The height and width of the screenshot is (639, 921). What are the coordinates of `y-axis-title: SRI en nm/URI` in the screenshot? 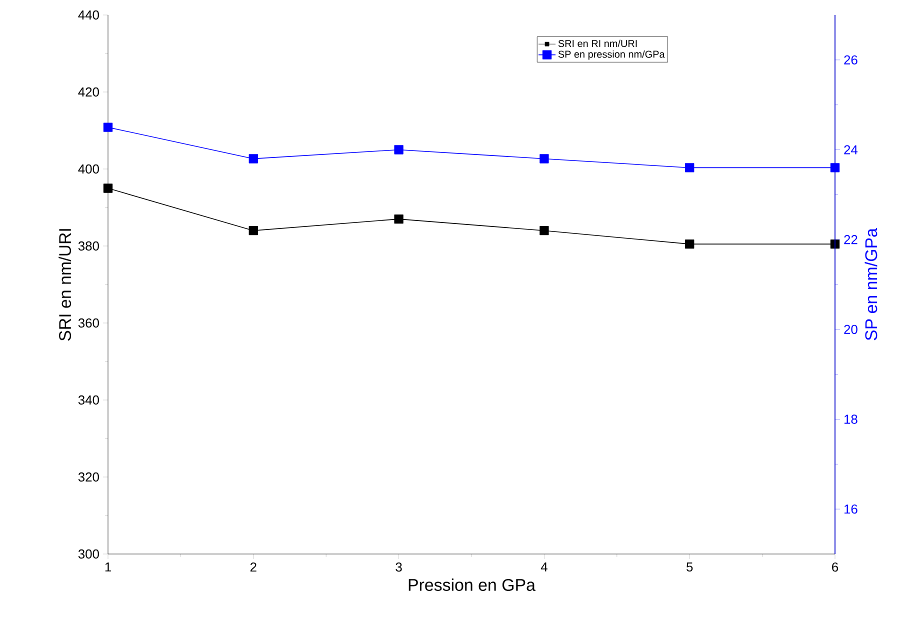 It's located at (65, 285).